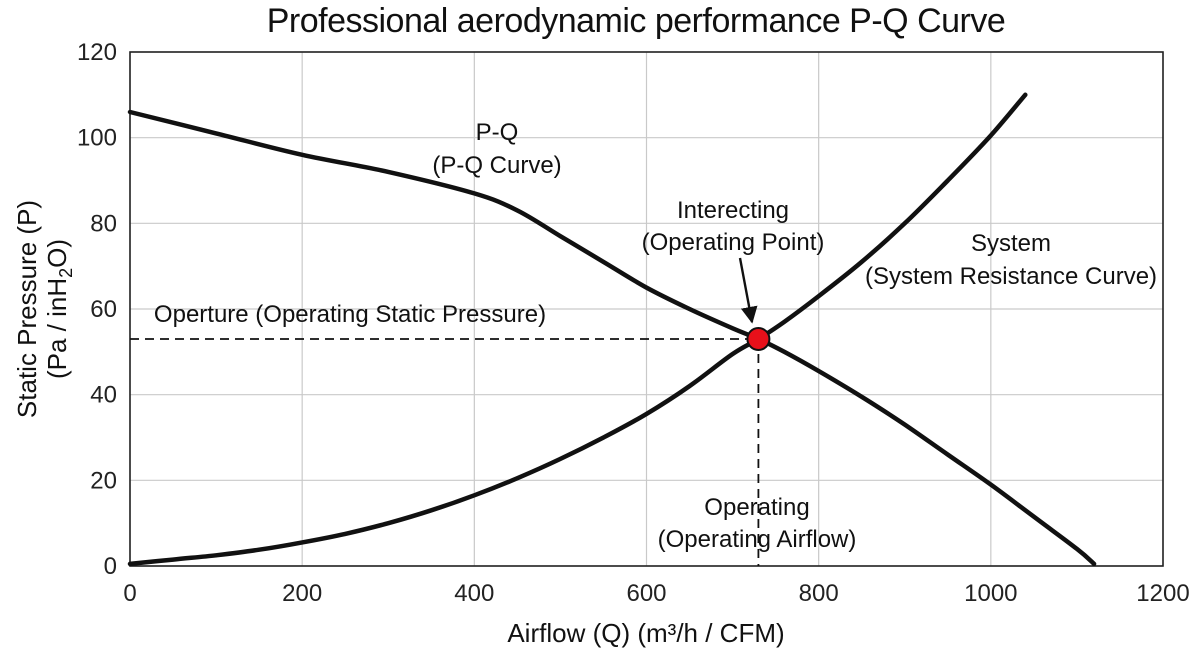 Image resolution: width=1200 pixels, height=654 pixels. What do you see at coordinates (819, 593) in the screenshot?
I see `x-tick-label: 800` at bounding box center [819, 593].